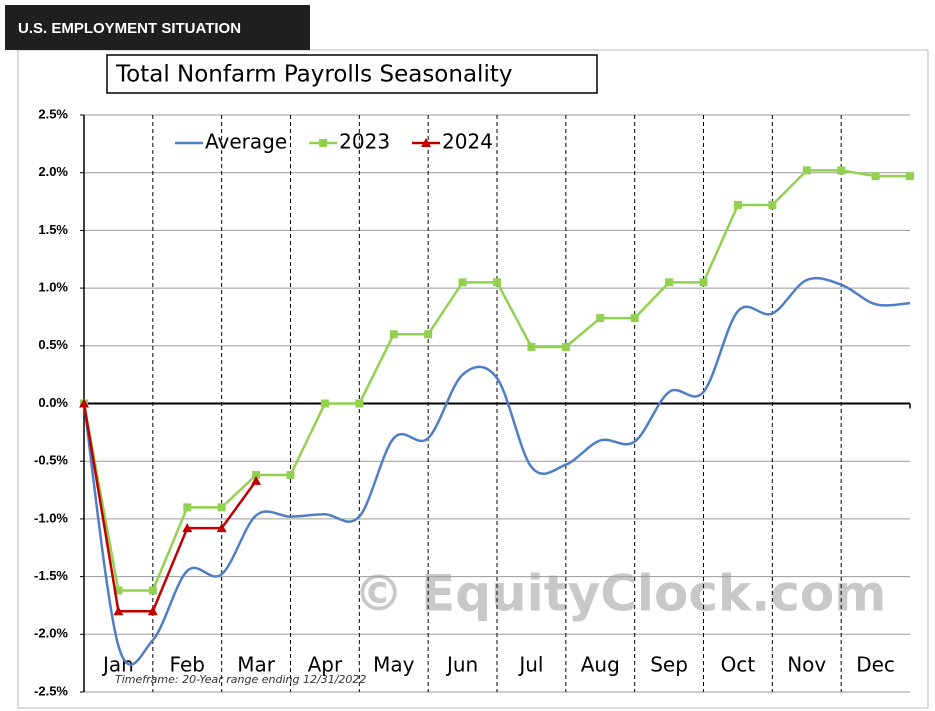 The height and width of the screenshot is (711, 935). Describe the element at coordinates (53, 229) in the screenshot. I see `y-tick-label: 1.5%` at that location.